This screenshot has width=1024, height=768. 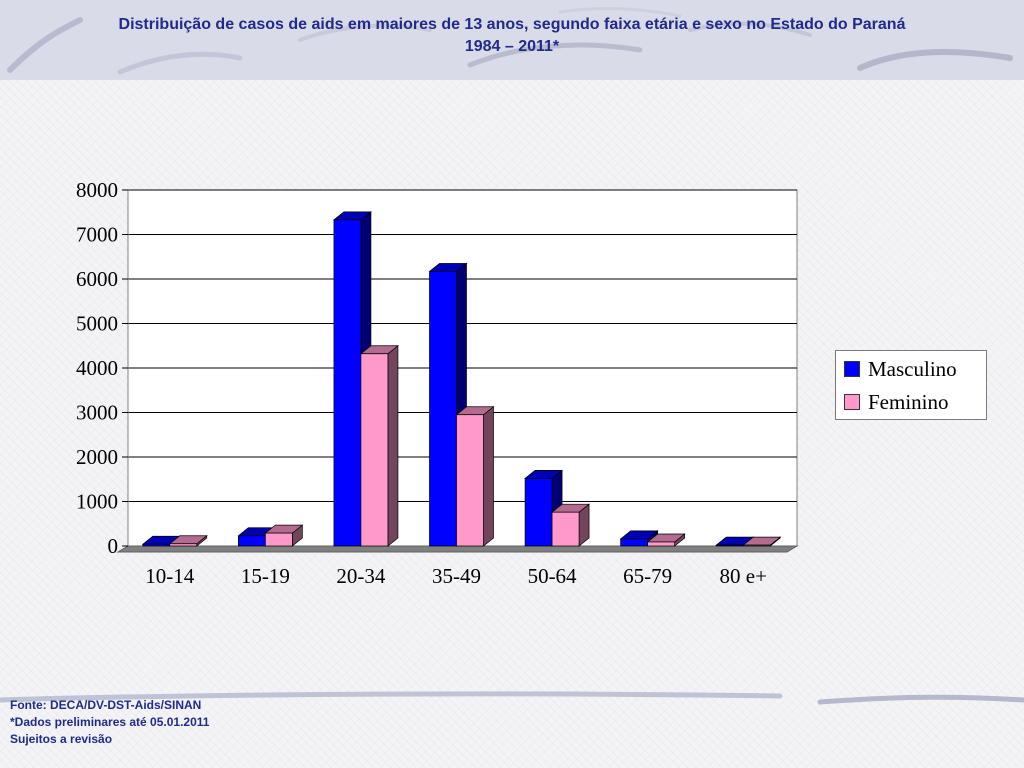 What do you see at coordinates (743, 576) in the screenshot?
I see `x-tick-label: 80 e+` at bounding box center [743, 576].